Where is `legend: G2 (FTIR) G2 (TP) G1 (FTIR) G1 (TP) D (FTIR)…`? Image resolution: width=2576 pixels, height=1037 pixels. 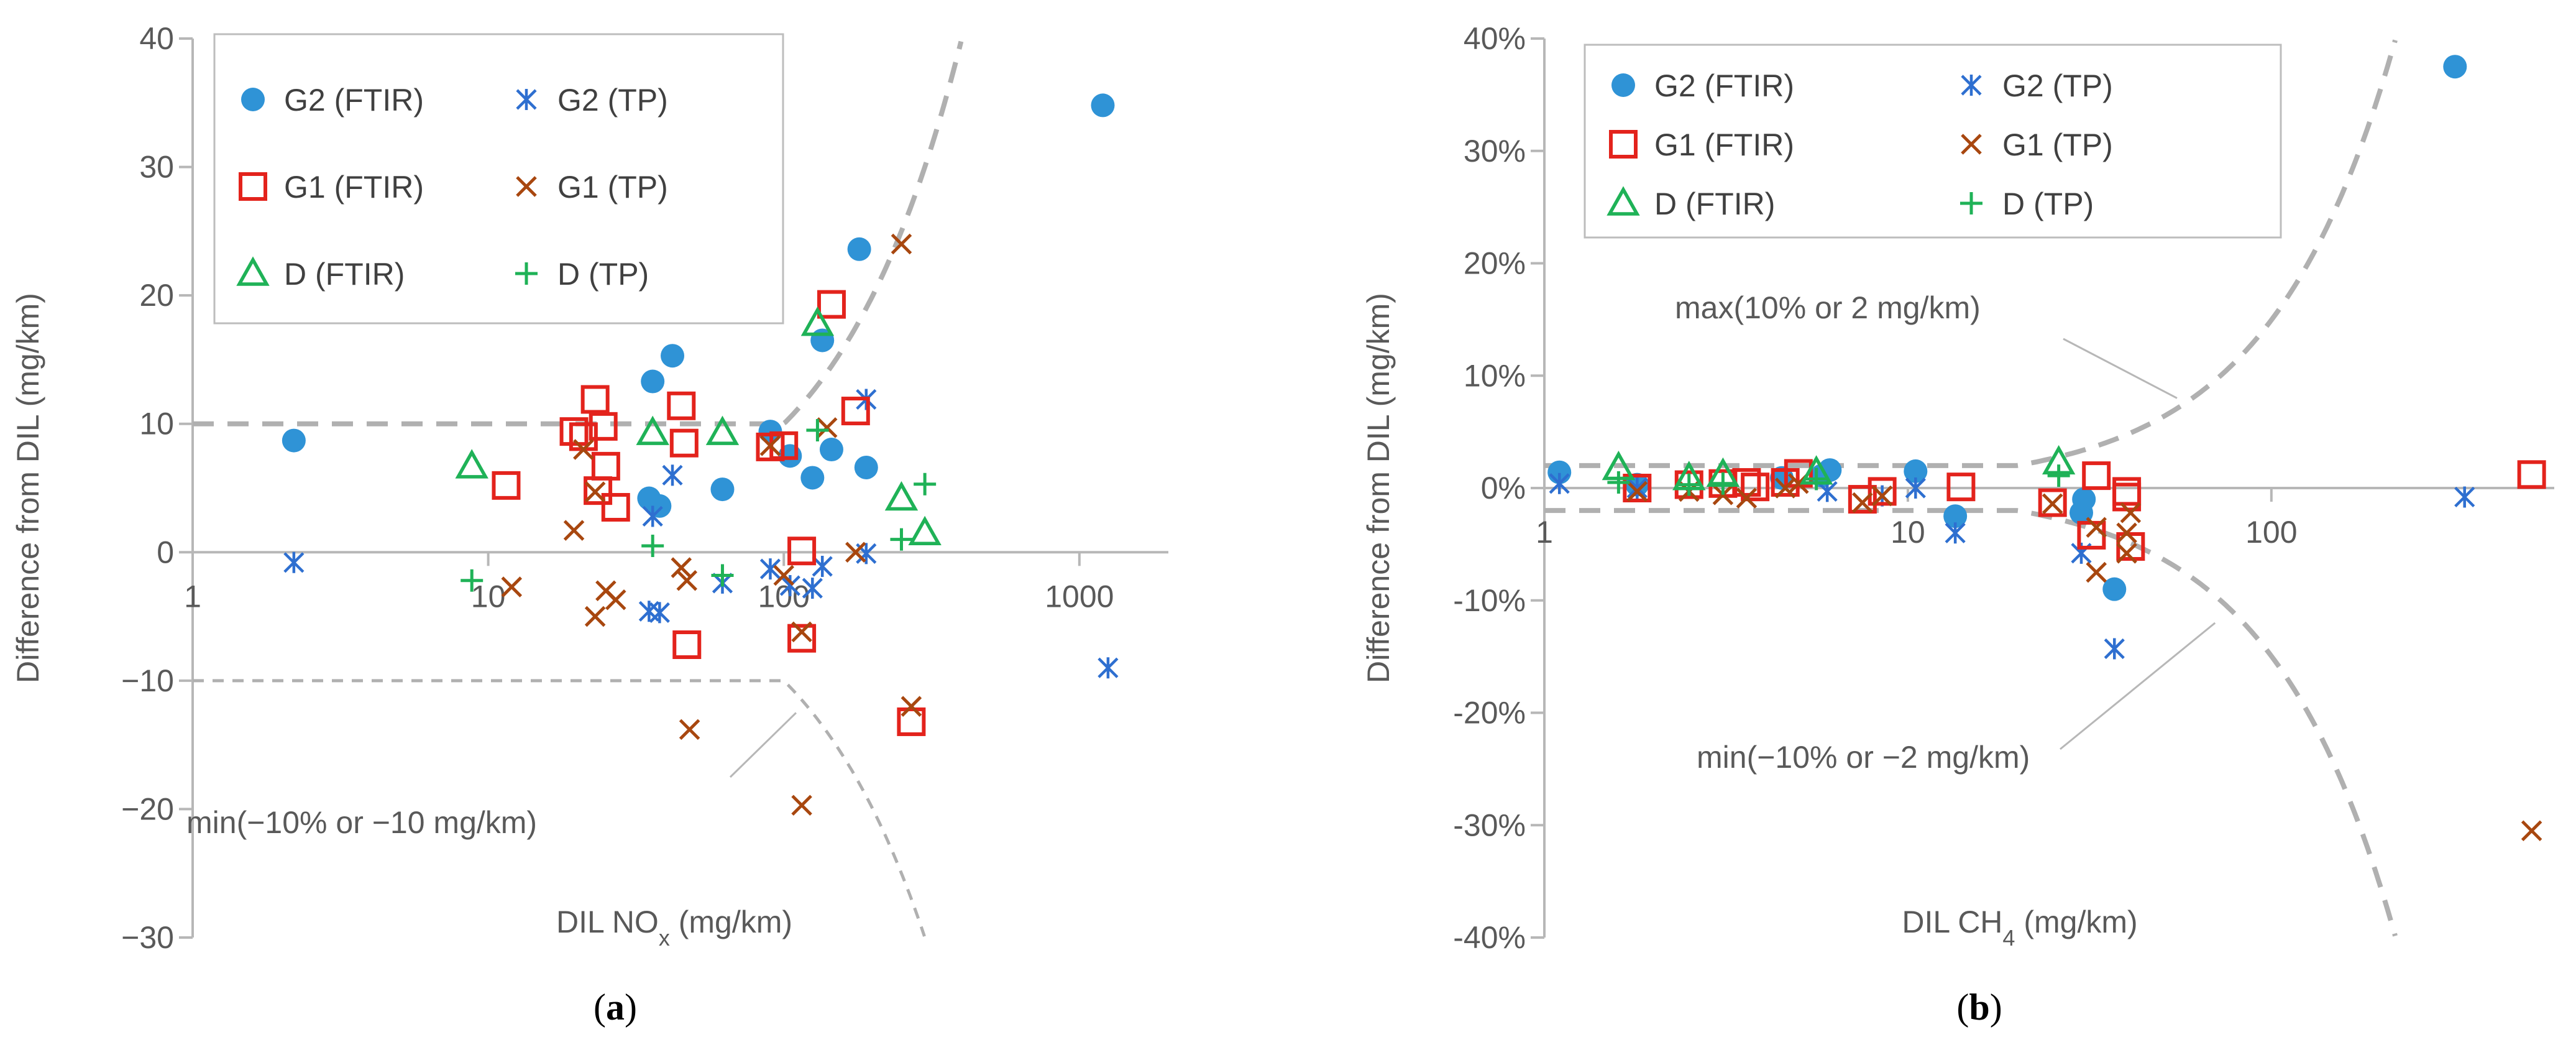
legend: G2 (FTIR) G2 (TP) G1 (FTIR) G1 (TP) D (FTIR)… is located at coordinates (1933, 142).